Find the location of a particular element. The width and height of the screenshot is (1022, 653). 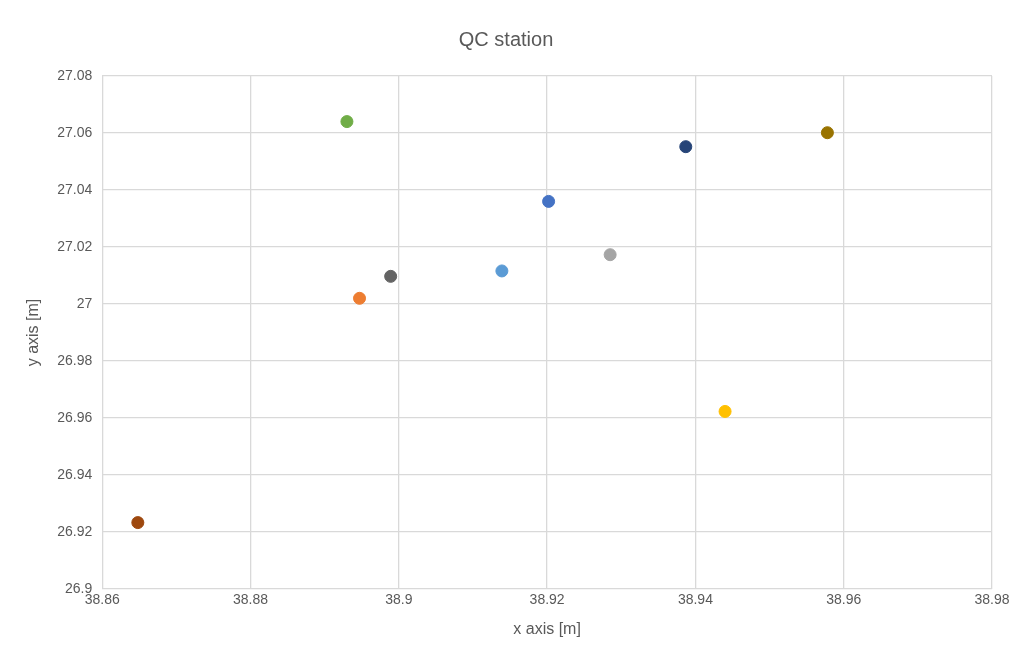

x-tick-label: 38.98 is located at coordinates (992, 599).